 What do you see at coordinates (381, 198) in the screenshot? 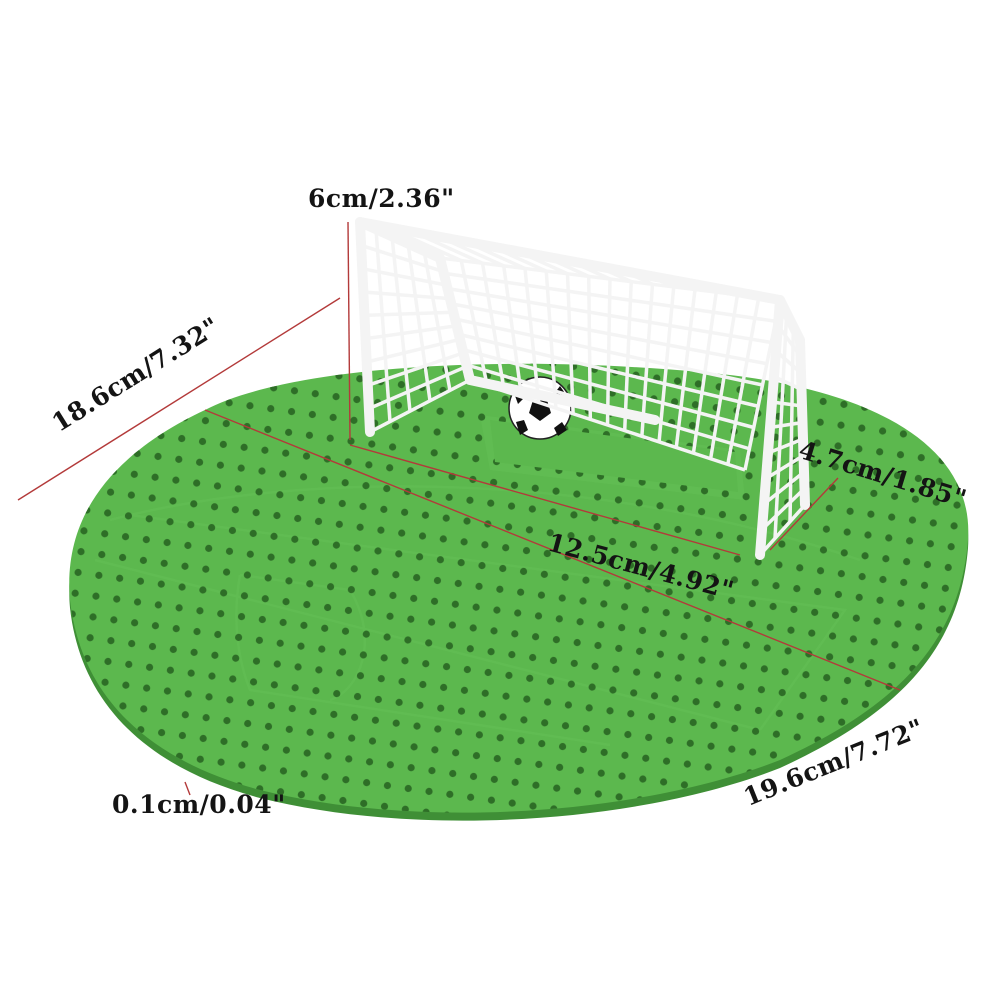
I see `goal-height-label: 6cm/2.36"` at bounding box center [381, 198].